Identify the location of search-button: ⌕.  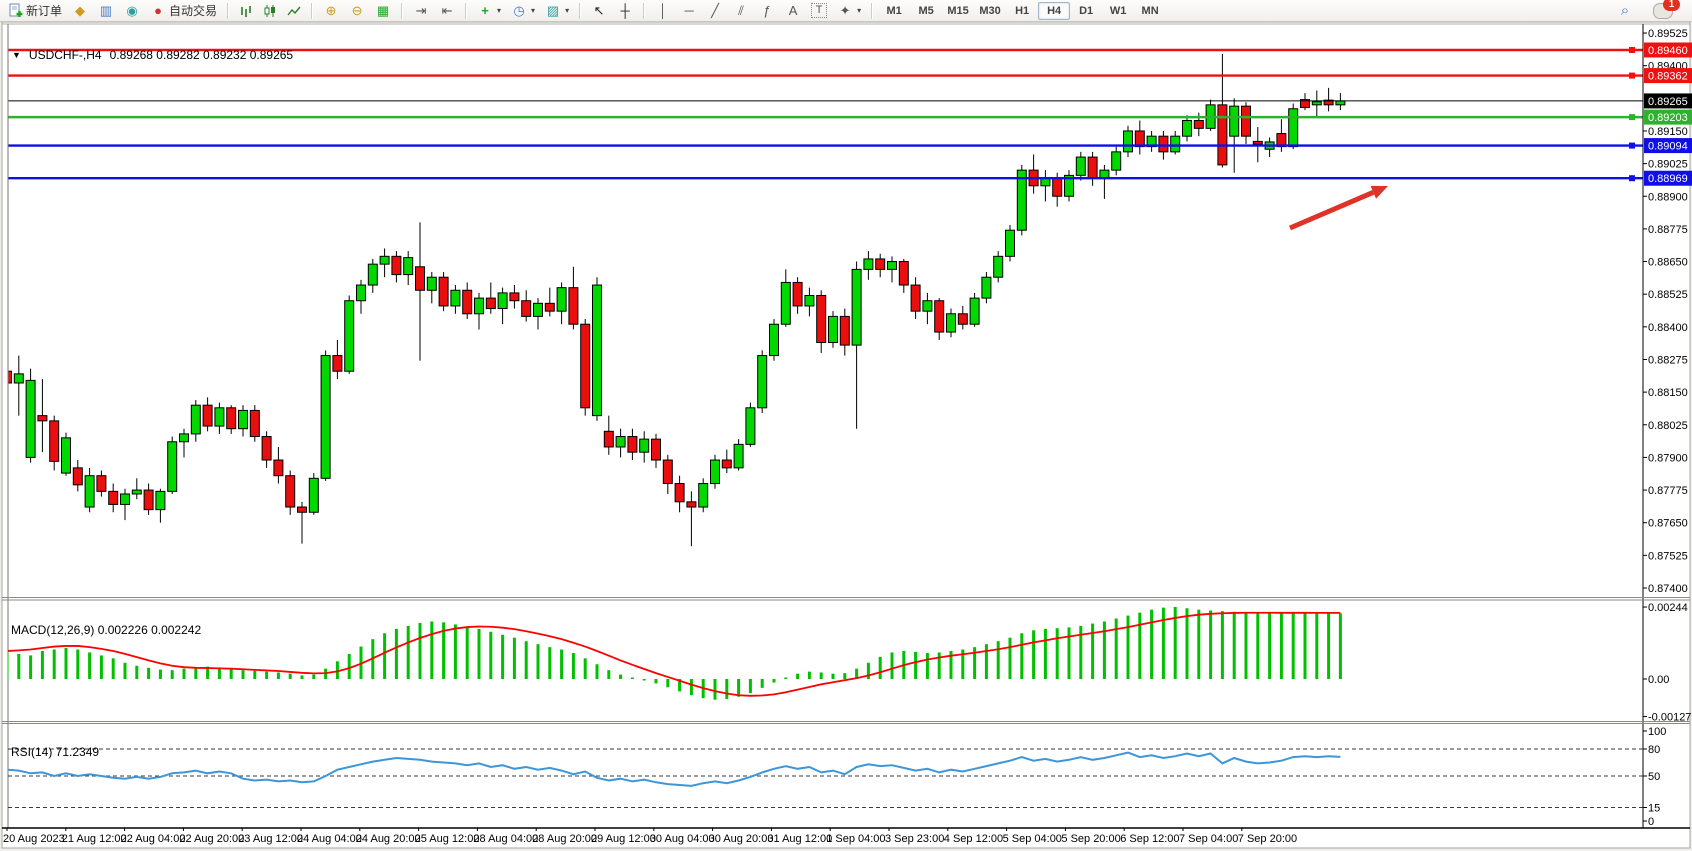
(1625, 11).